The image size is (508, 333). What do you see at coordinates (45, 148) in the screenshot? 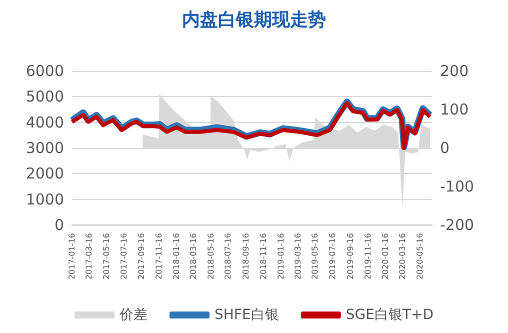
I see `y-tick-label: 3000` at bounding box center [45, 148].